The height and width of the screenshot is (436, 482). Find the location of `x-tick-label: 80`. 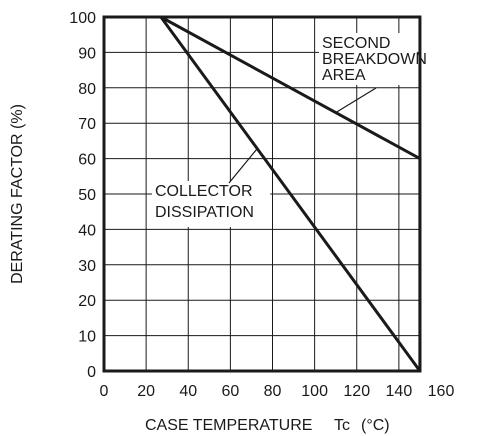

x-tick-label: 80 is located at coordinates (273, 391).